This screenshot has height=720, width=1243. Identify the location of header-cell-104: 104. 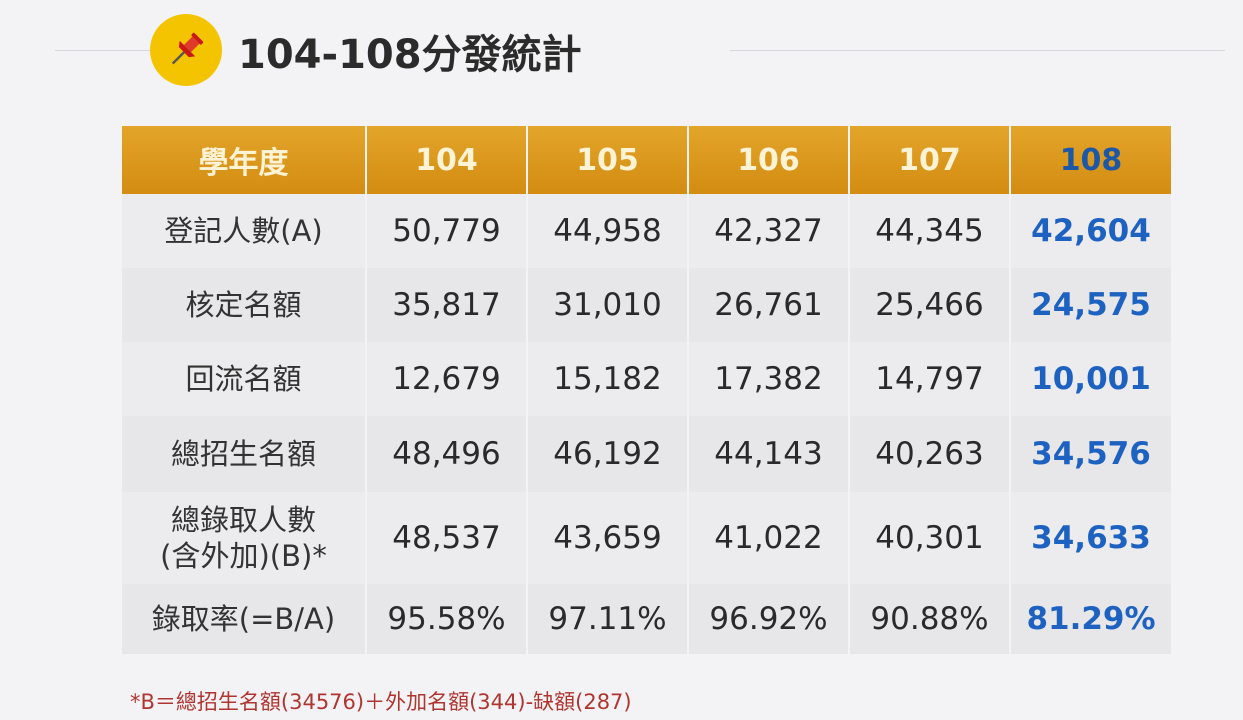
(446, 160).